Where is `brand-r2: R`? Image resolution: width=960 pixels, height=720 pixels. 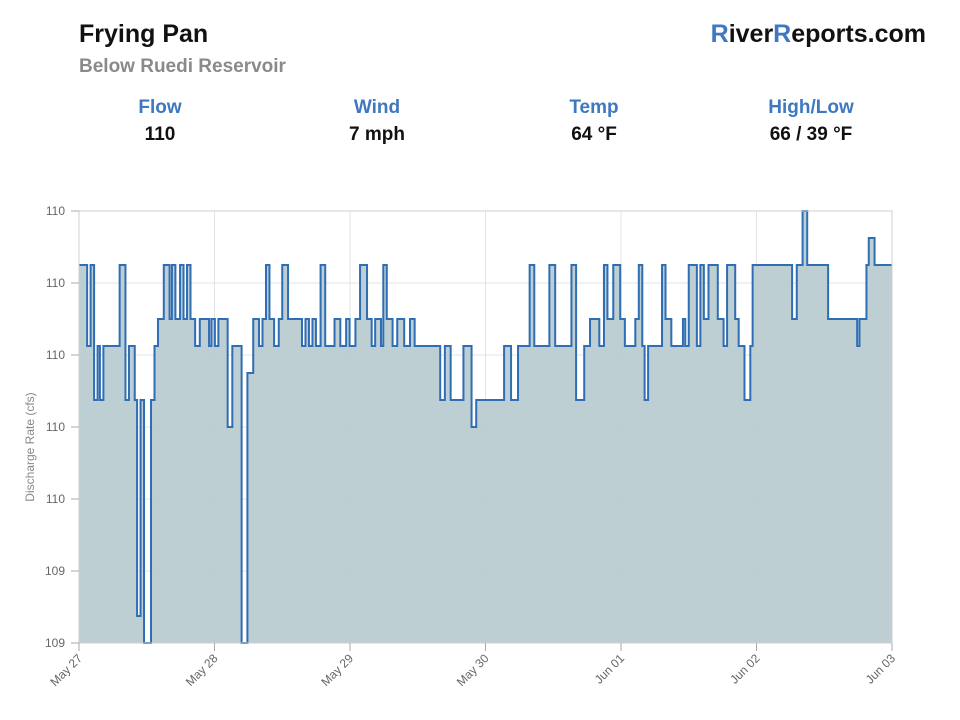 brand-r2: R is located at coordinates (782, 34).